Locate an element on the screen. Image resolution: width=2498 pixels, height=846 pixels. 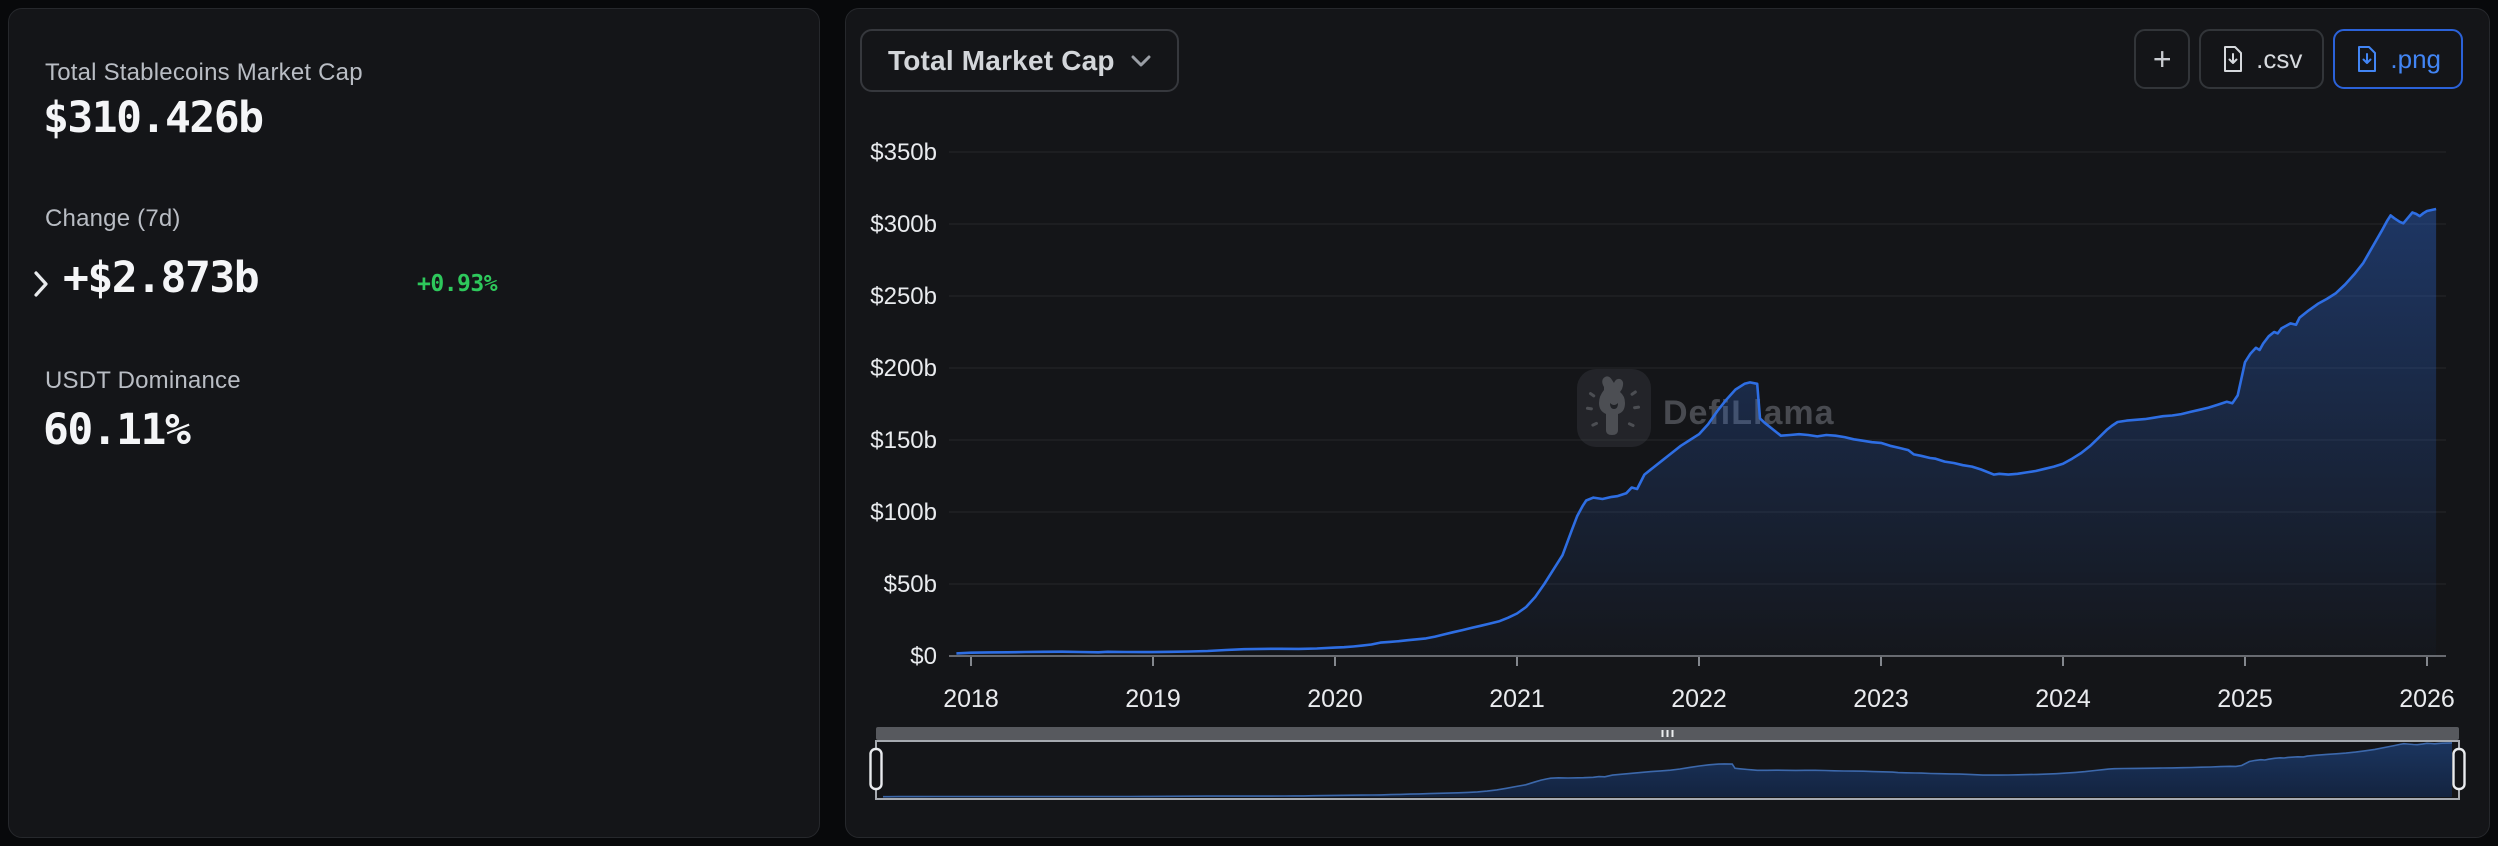
add-chart-button: + is located at coordinates (2162, 59).